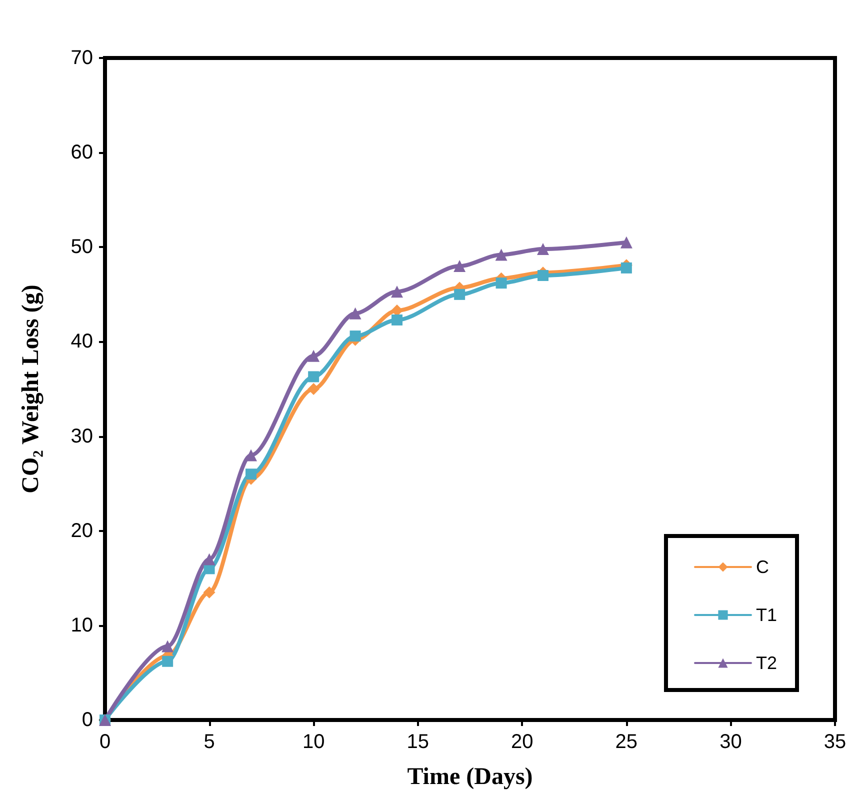  Describe the element at coordinates (81, 625) in the screenshot. I see `y-tick-label: 10` at that location.